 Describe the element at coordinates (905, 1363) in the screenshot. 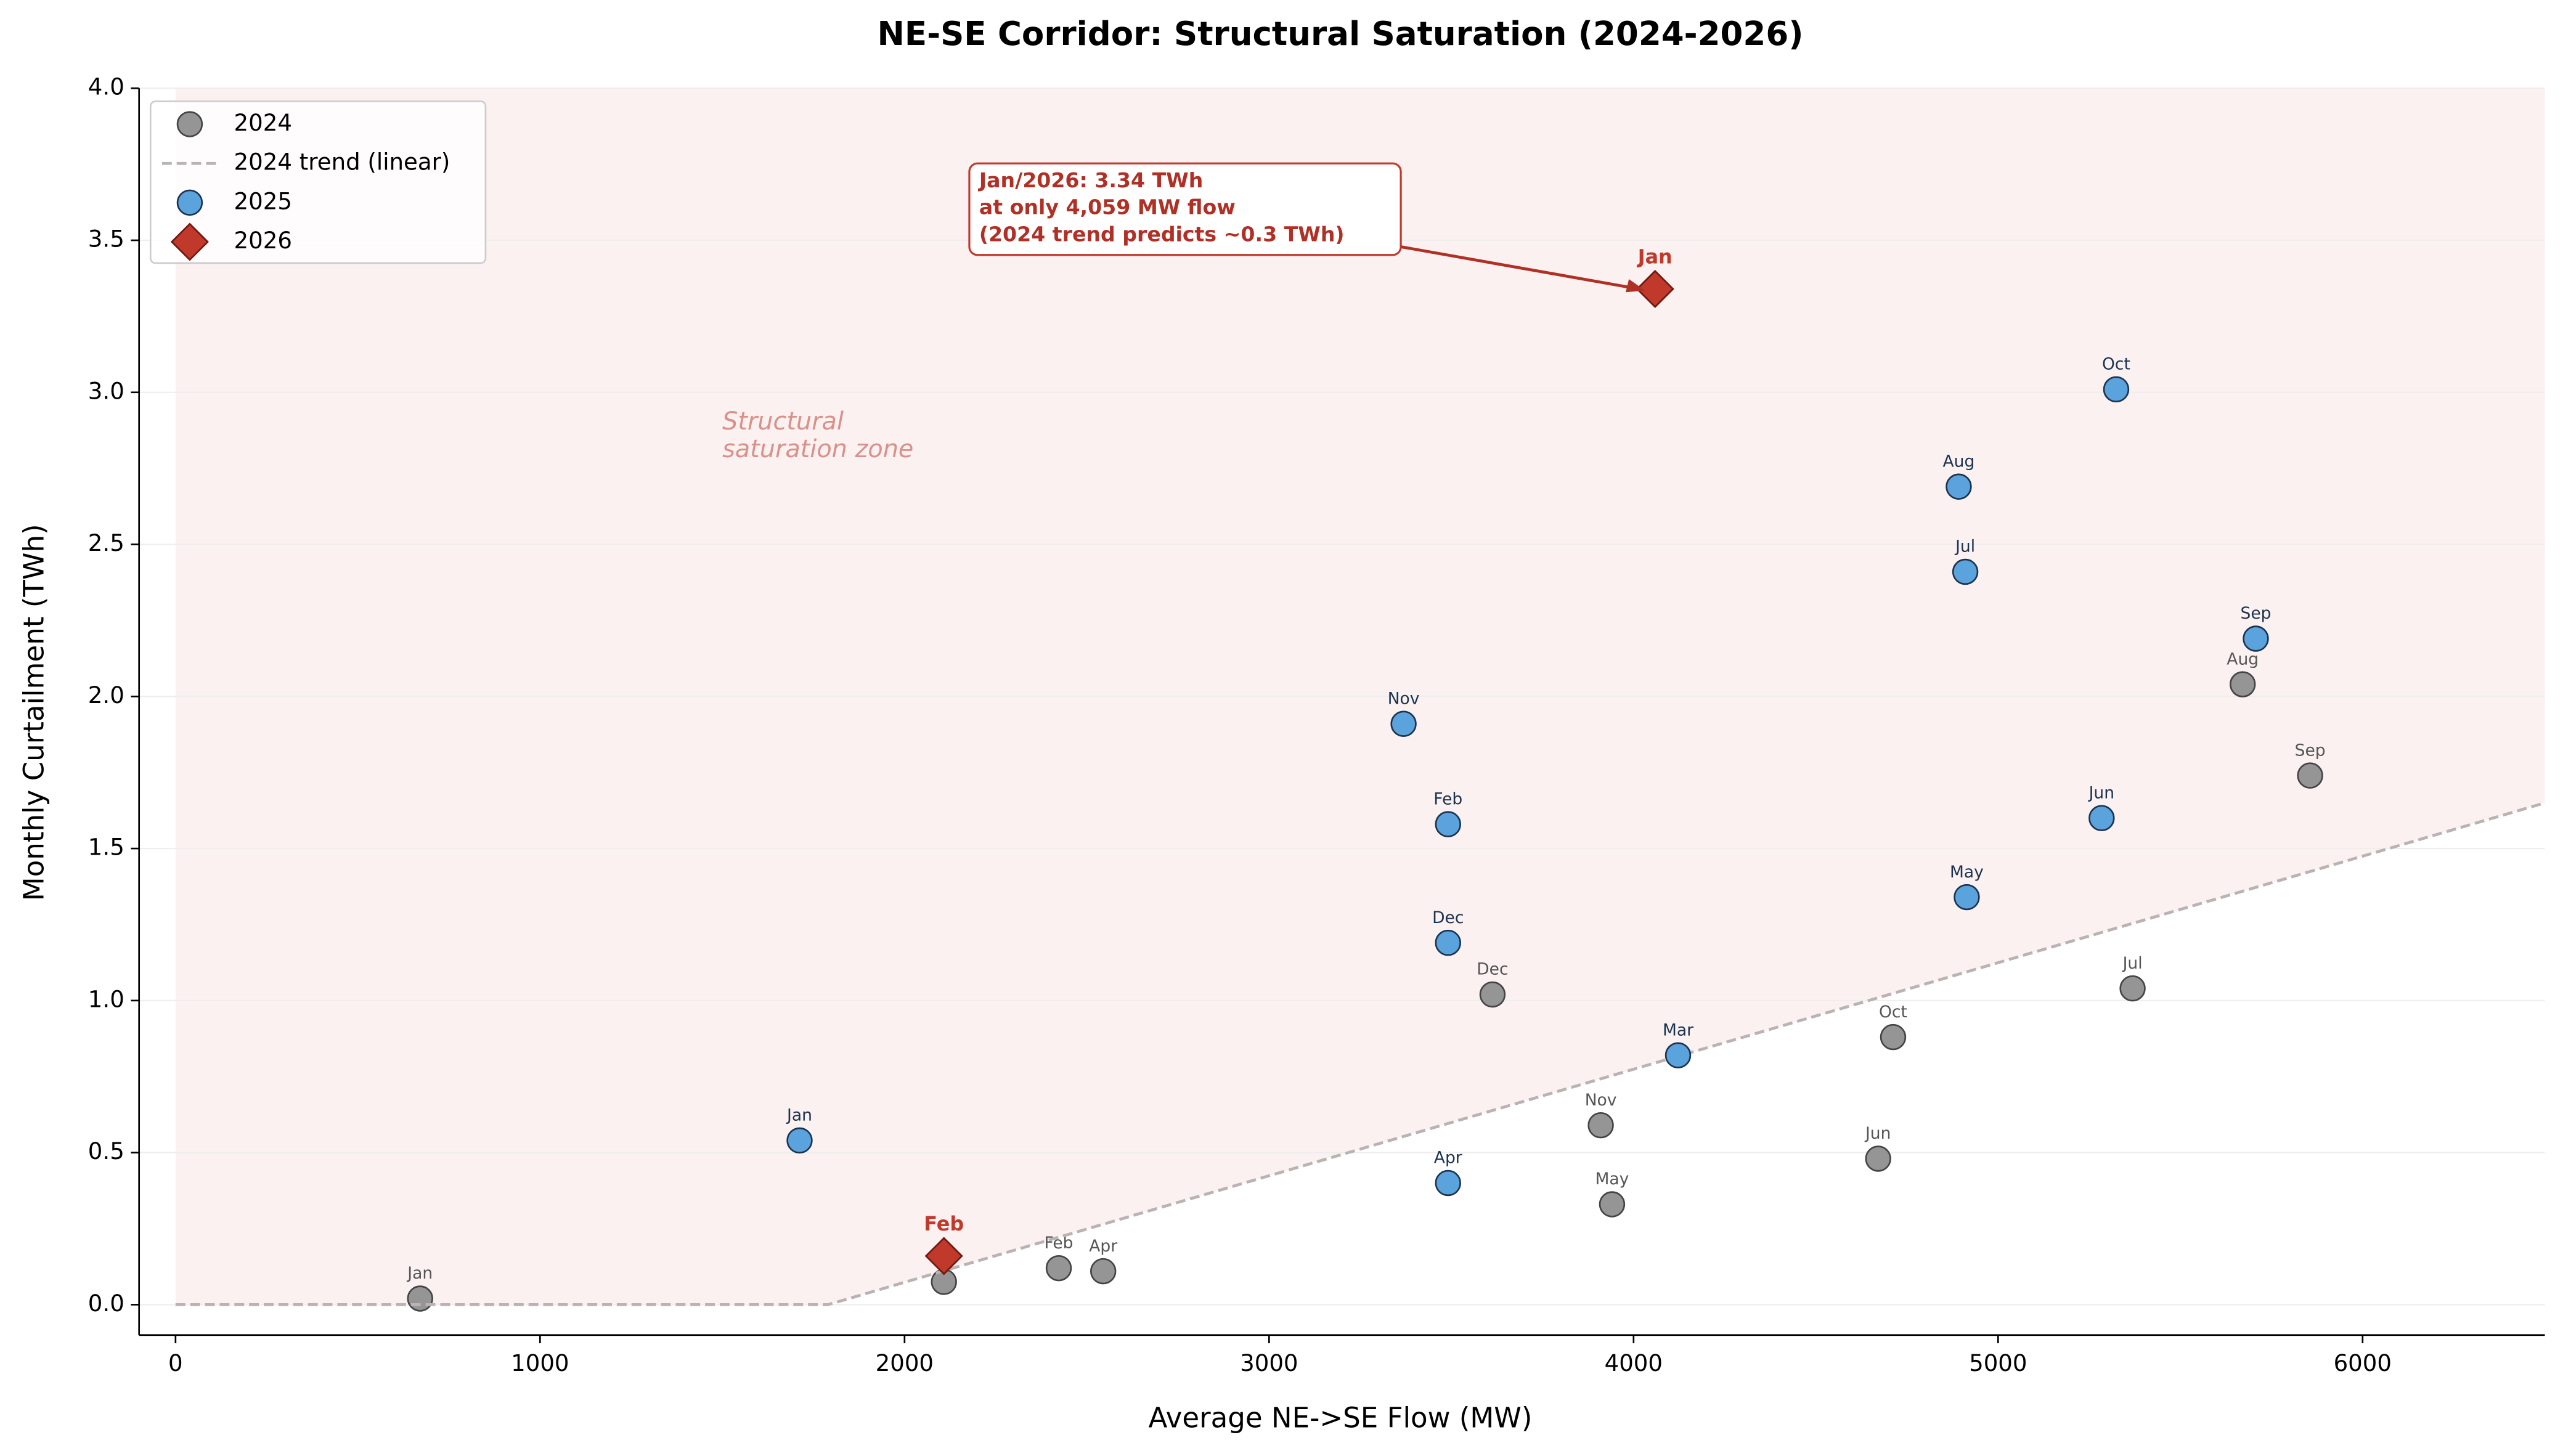

I see `x-tick-label: 2000` at that location.